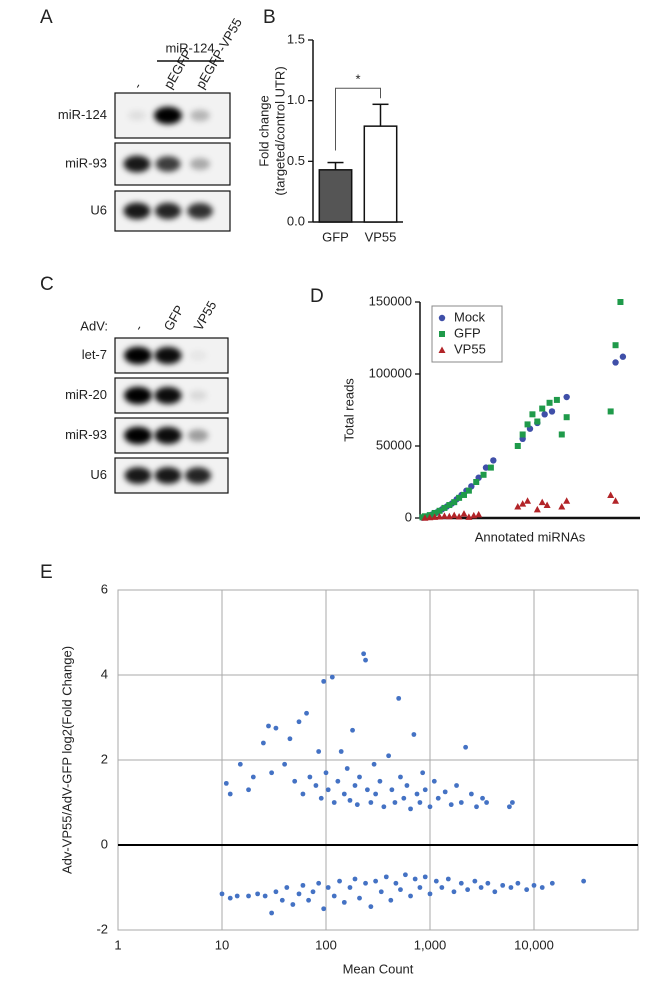  I want to click on x-tick-label: 100, so click(326, 944).